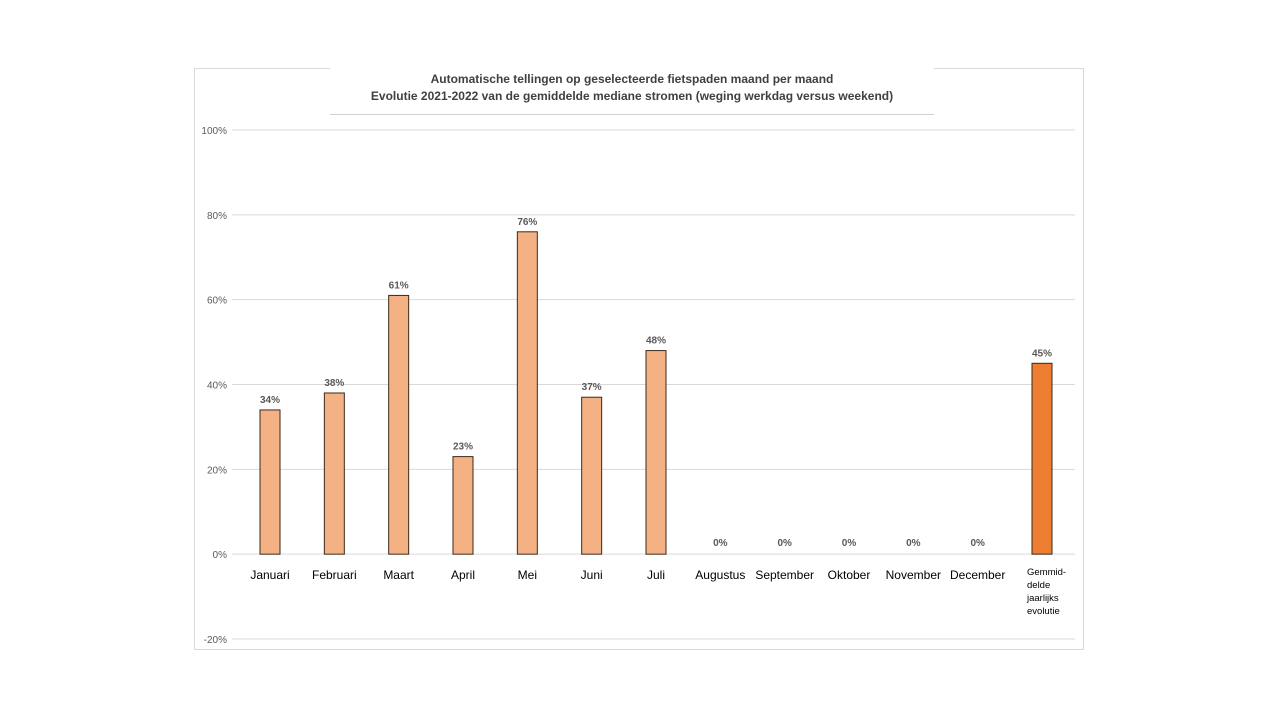 Image resolution: width=1280 pixels, height=720 pixels. I want to click on data-label: 38%, so click(334, 383).